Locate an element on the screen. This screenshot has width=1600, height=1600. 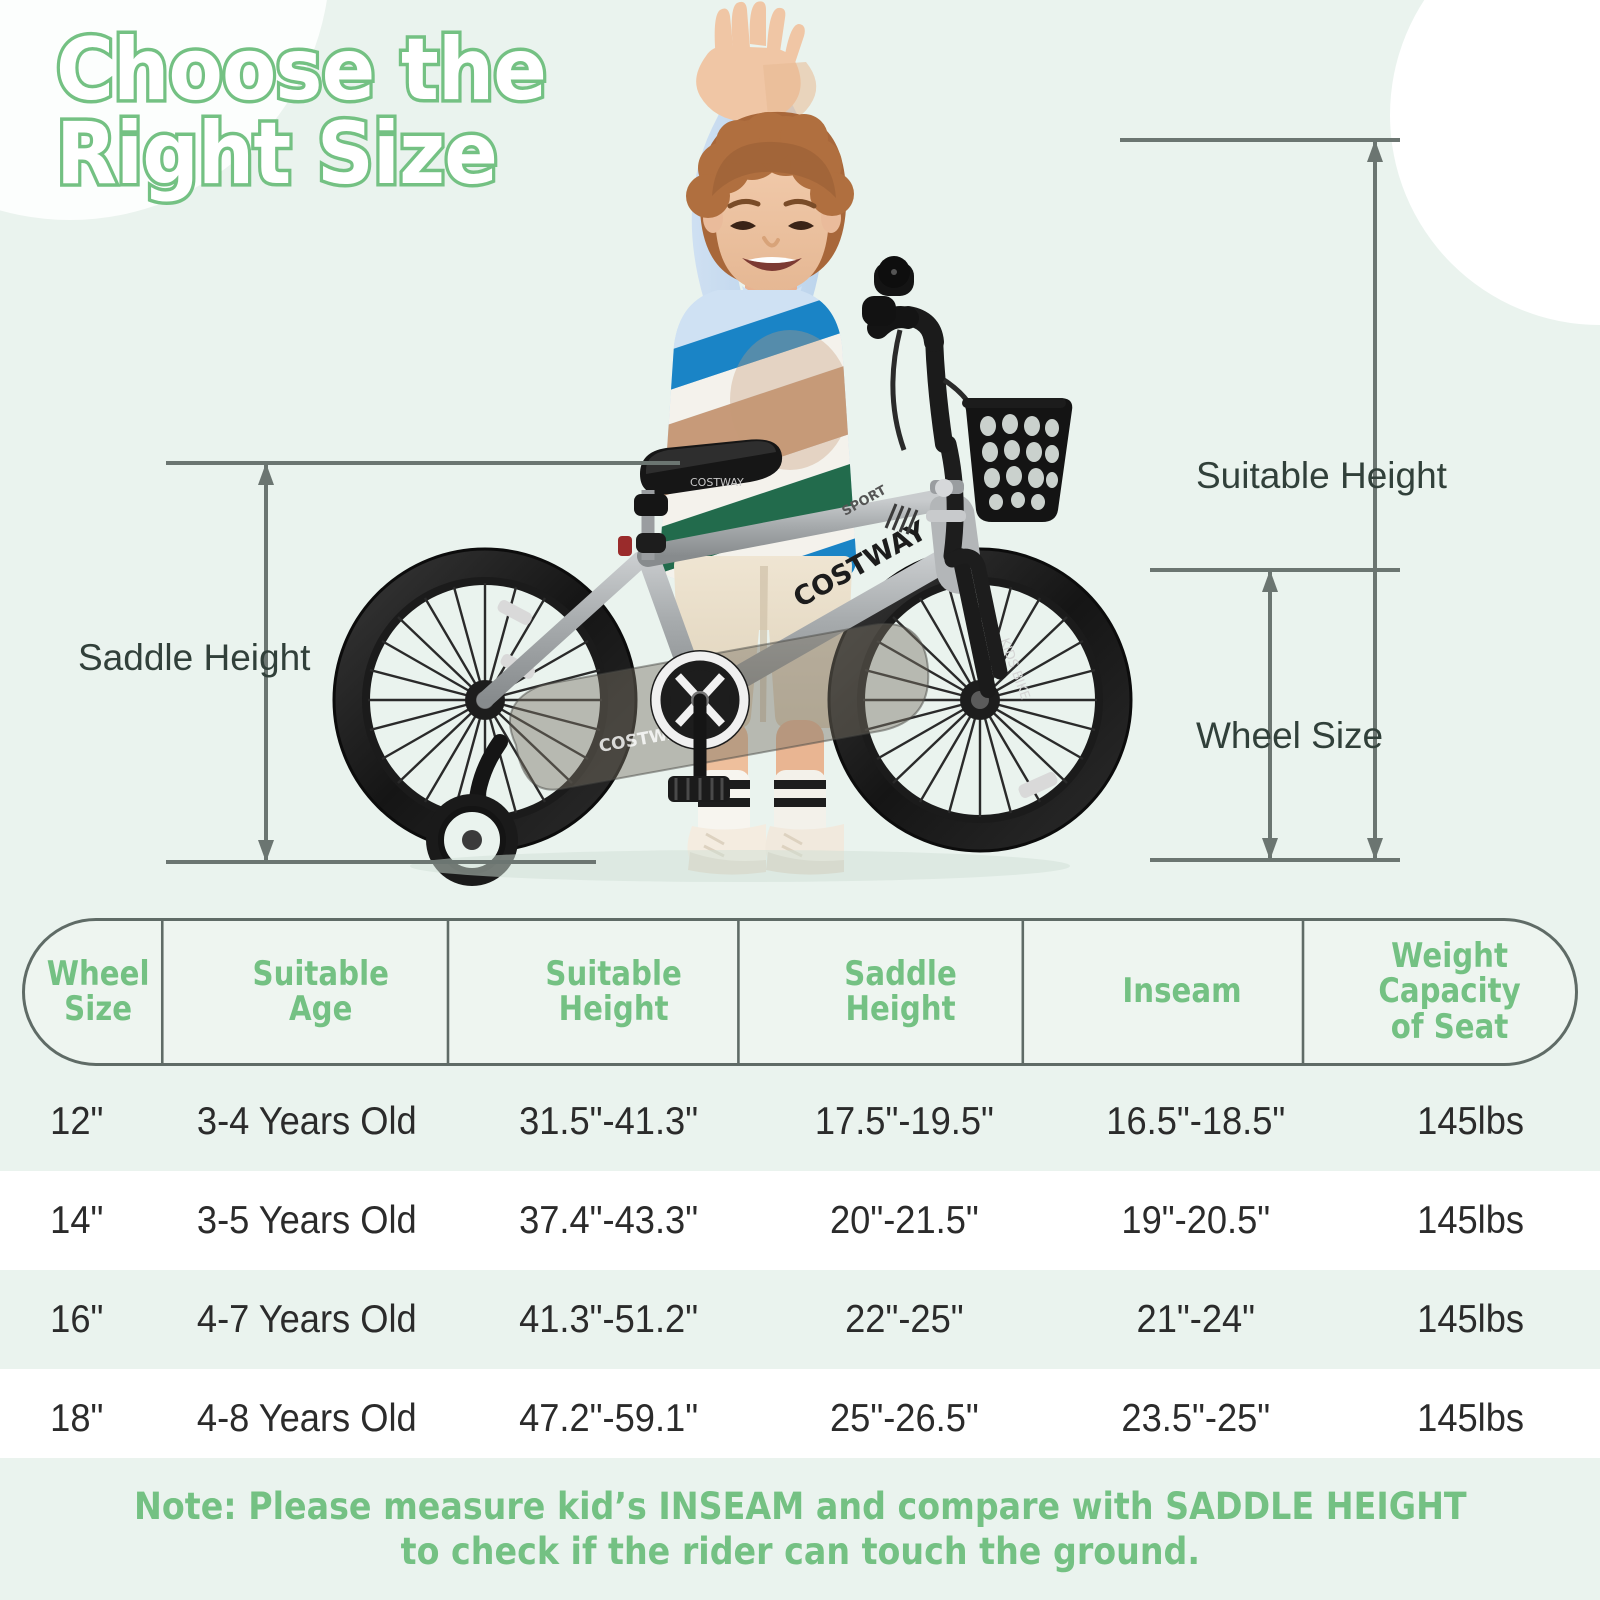
bicycle-crank-chainring is located at coordinates (700, 726).